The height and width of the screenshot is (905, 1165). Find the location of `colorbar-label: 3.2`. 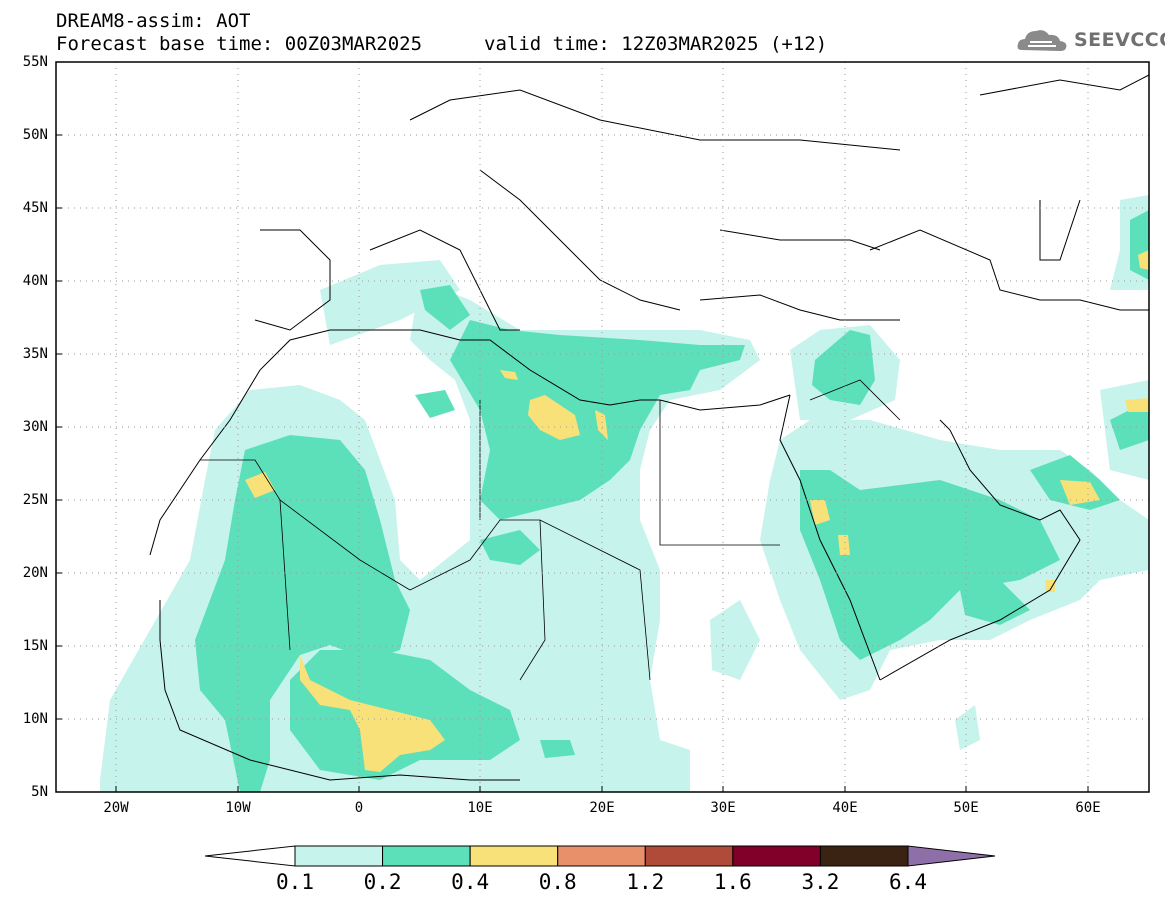

colorbar-label: 3.2 is located at coordinates (820, 882).